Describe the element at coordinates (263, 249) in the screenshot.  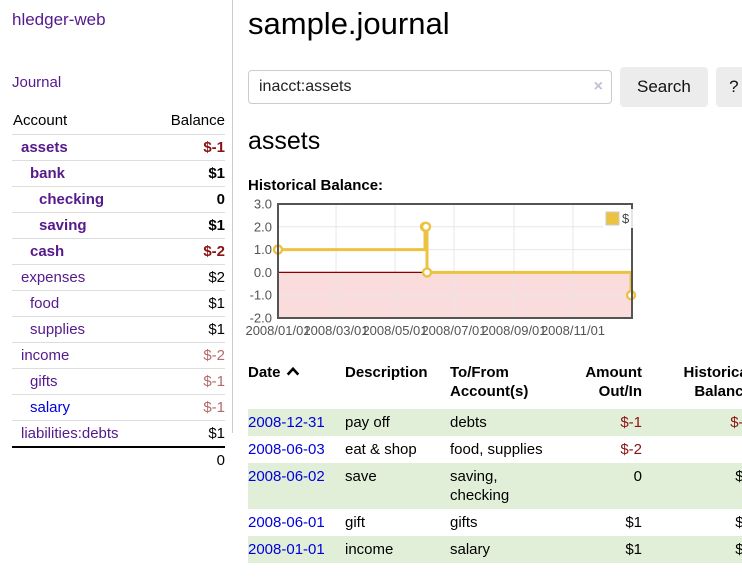
I see `svg-text: 1.0` at that location.